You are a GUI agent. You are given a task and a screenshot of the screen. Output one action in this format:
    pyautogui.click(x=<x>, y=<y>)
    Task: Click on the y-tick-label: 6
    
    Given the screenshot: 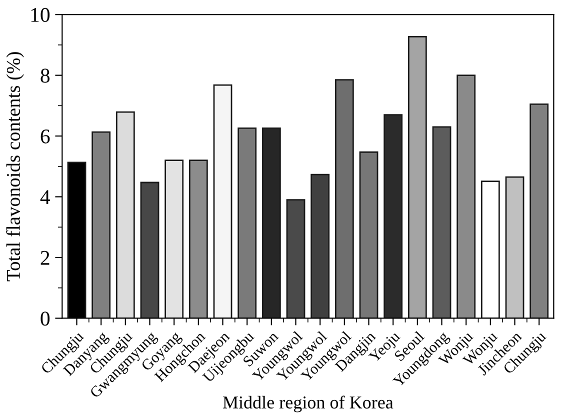 What is the action you would take?
    pyautogui.click(x=45, y=136)
    